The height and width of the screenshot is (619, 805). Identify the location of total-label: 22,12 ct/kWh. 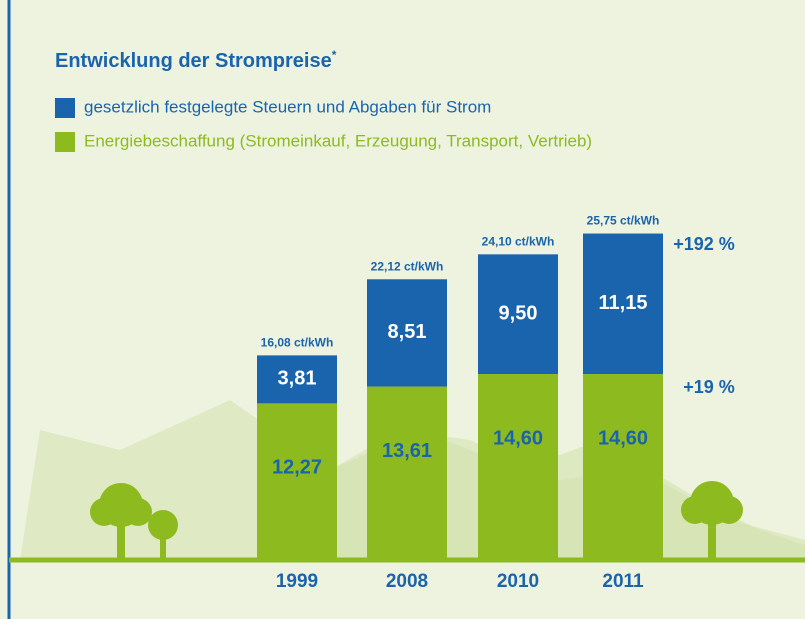
(407, 266).